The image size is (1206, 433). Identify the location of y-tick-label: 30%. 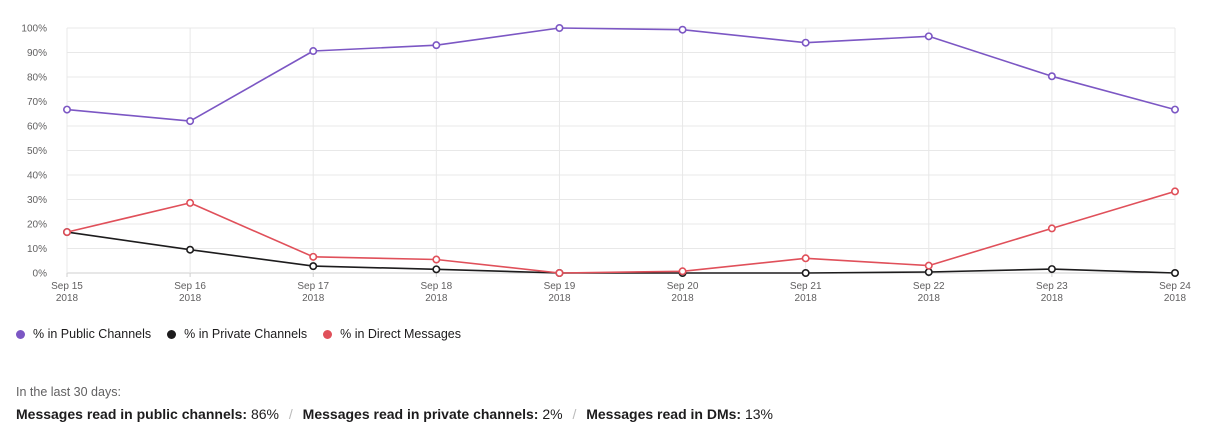
(37, 200).